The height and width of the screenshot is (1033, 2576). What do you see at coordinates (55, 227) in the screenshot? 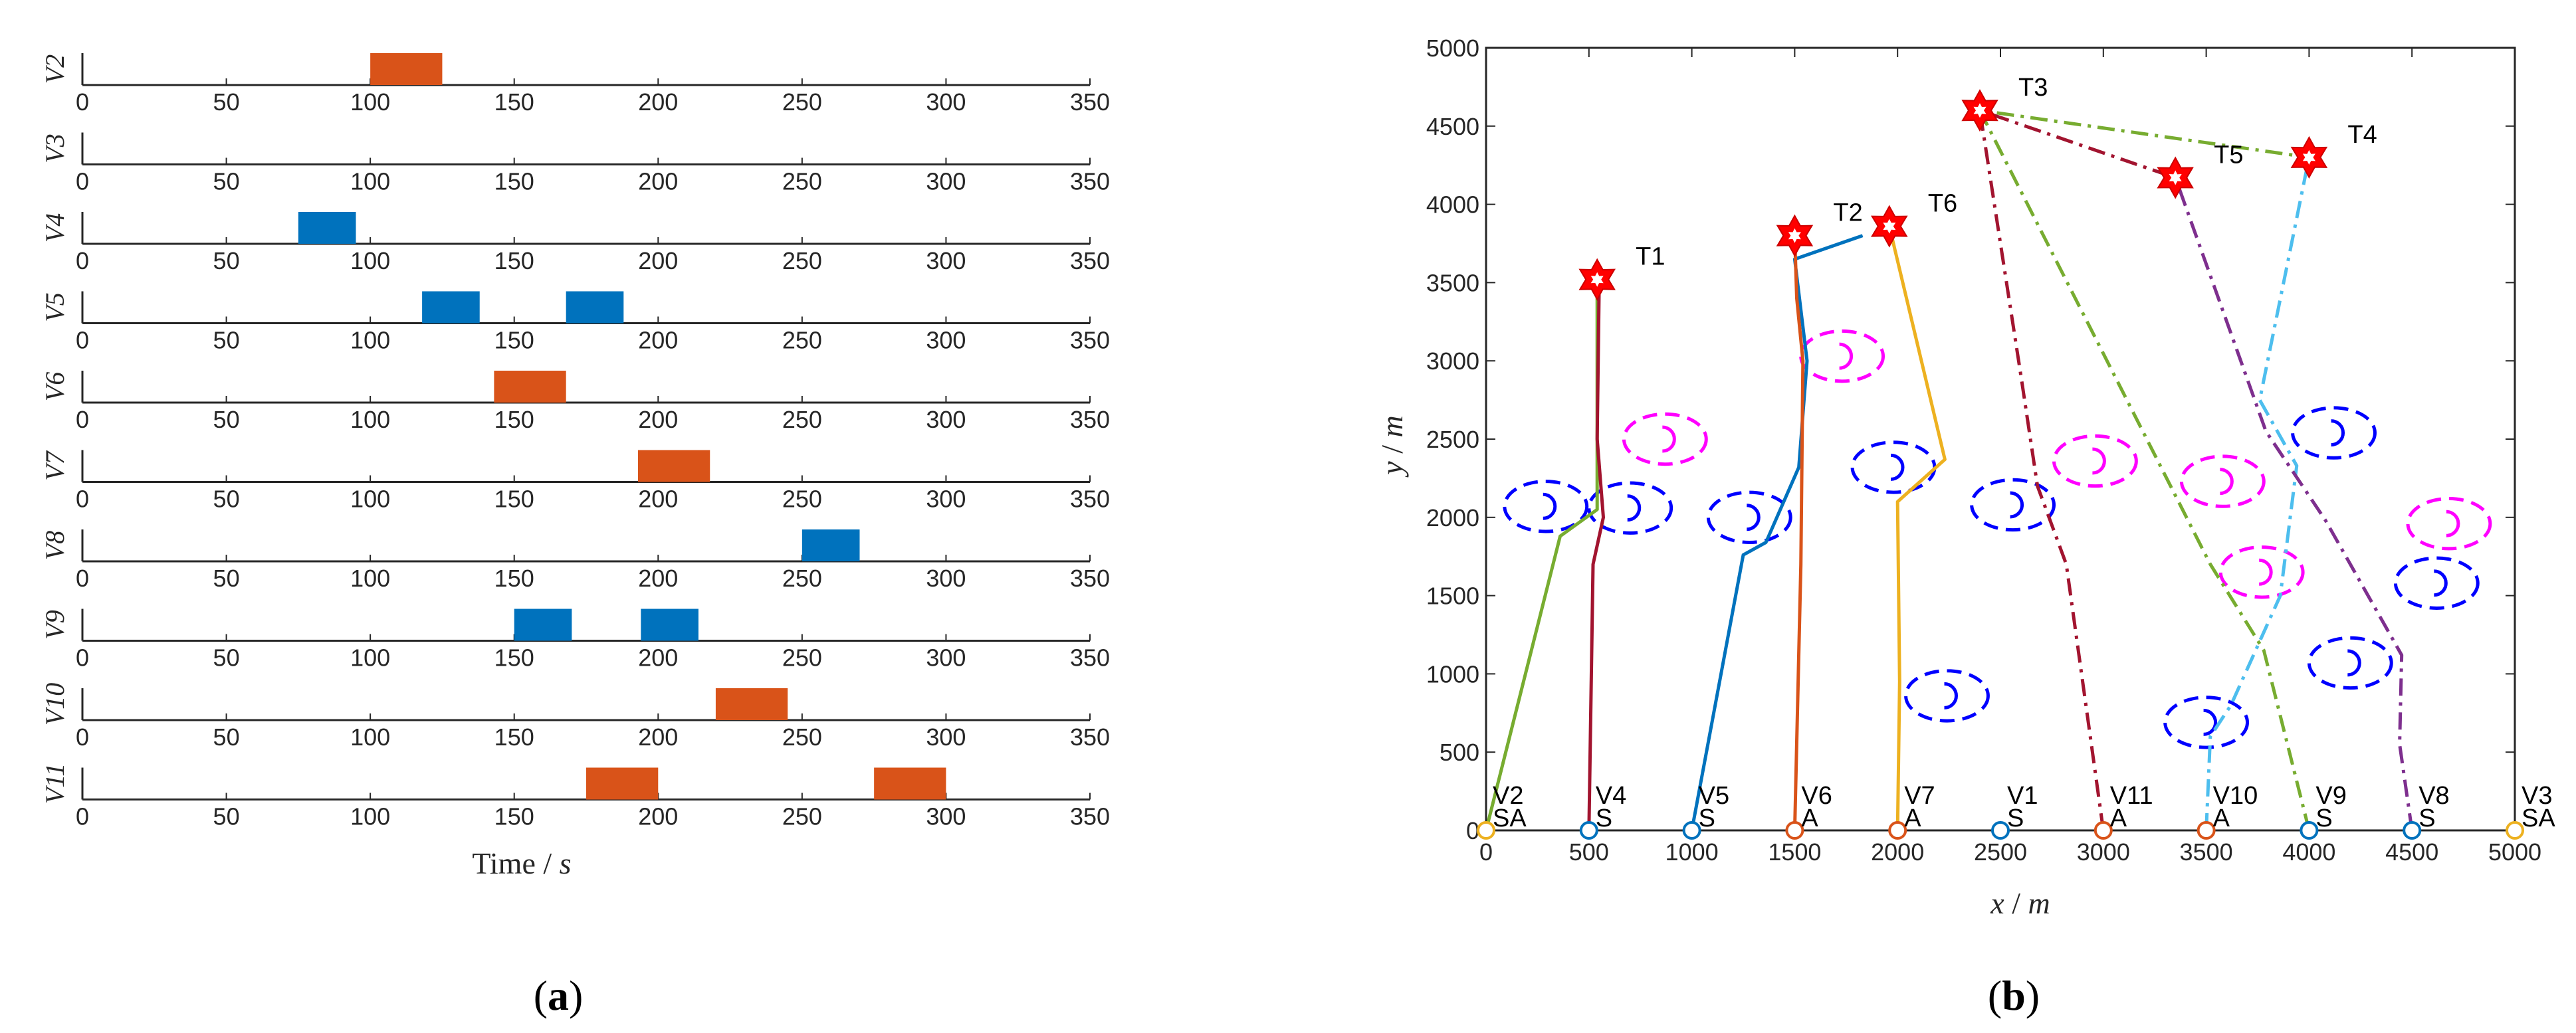
I see `row-label: V4` at bounding box center [55, 227].